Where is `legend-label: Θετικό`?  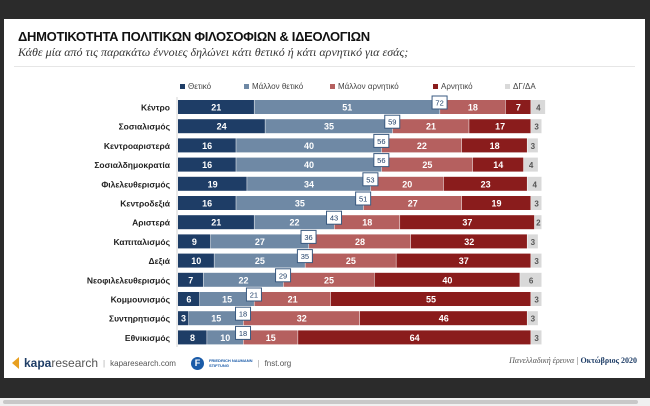
legend-label: Θετικό is located at coordinates (200, 86).